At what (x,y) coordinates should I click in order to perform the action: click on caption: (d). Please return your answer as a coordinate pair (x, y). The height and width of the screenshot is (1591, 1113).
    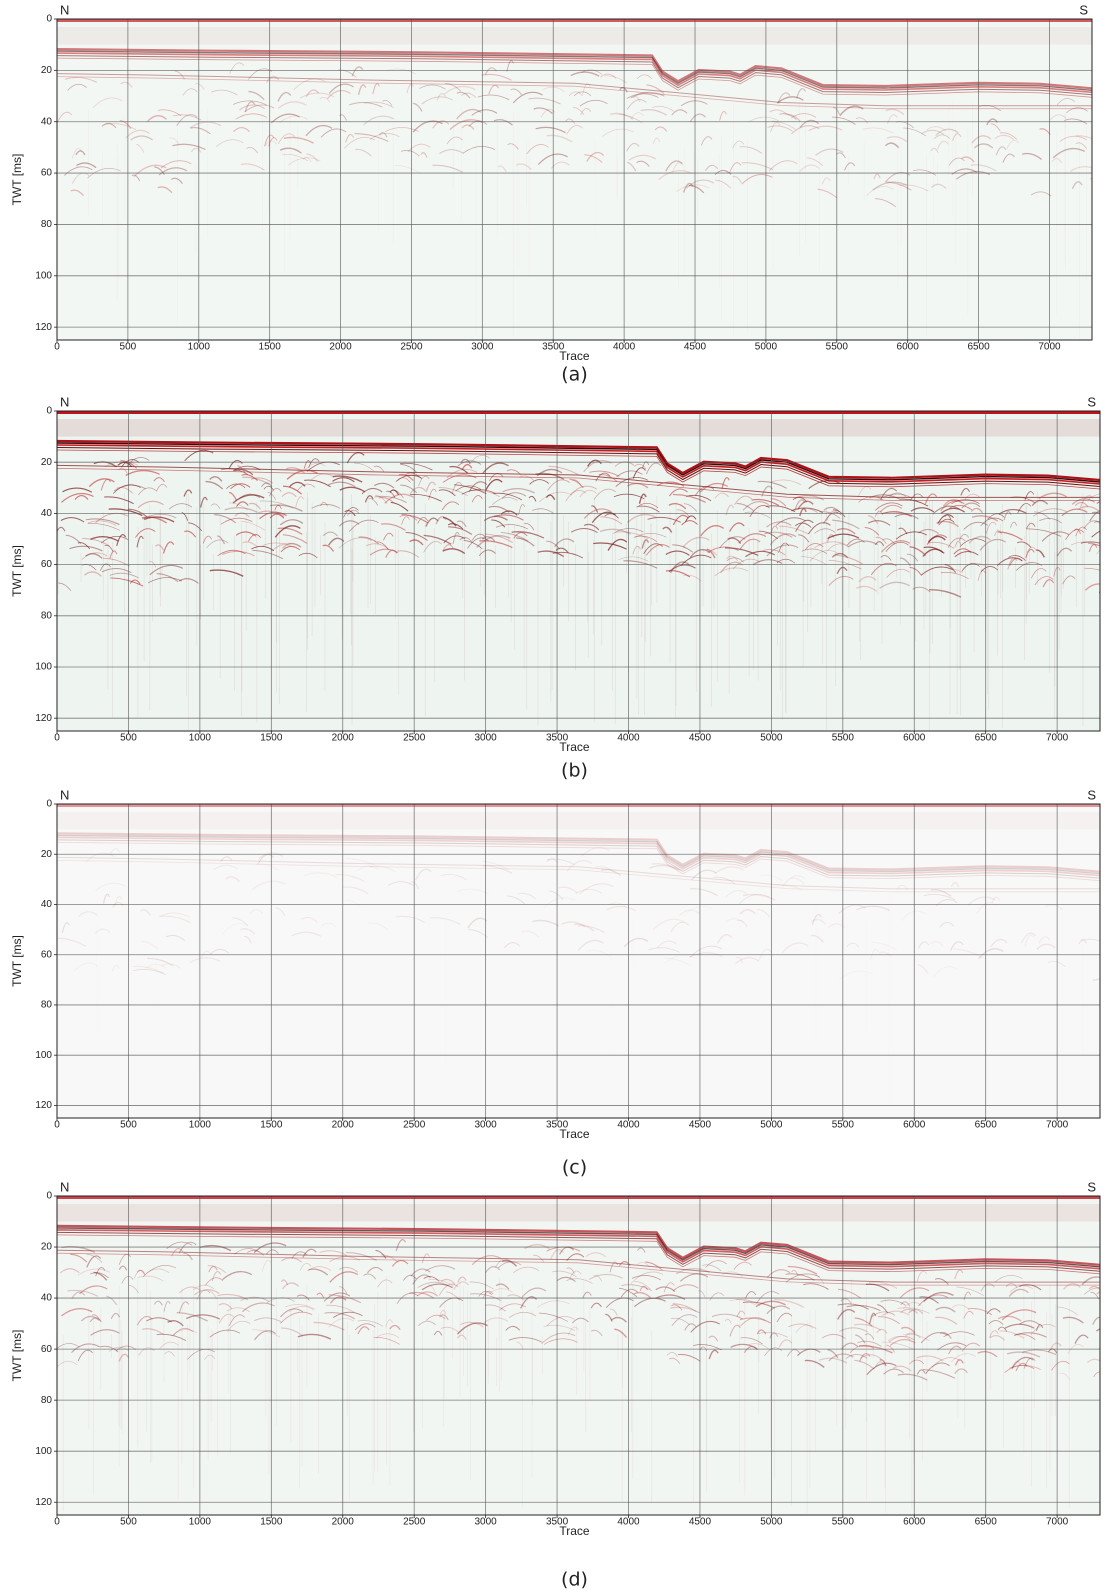
    Looking at the image, I should click on (574, 1580).